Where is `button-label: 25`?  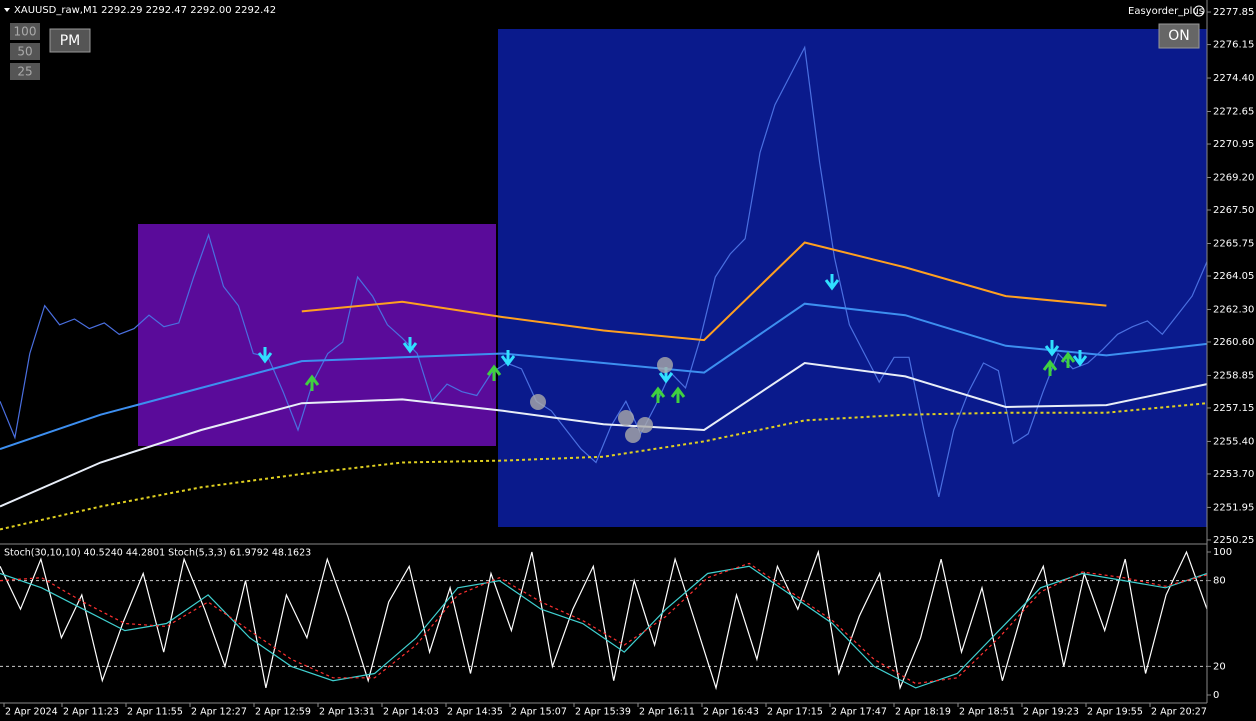
button-label: 25 is located at coordinates (24, 72).